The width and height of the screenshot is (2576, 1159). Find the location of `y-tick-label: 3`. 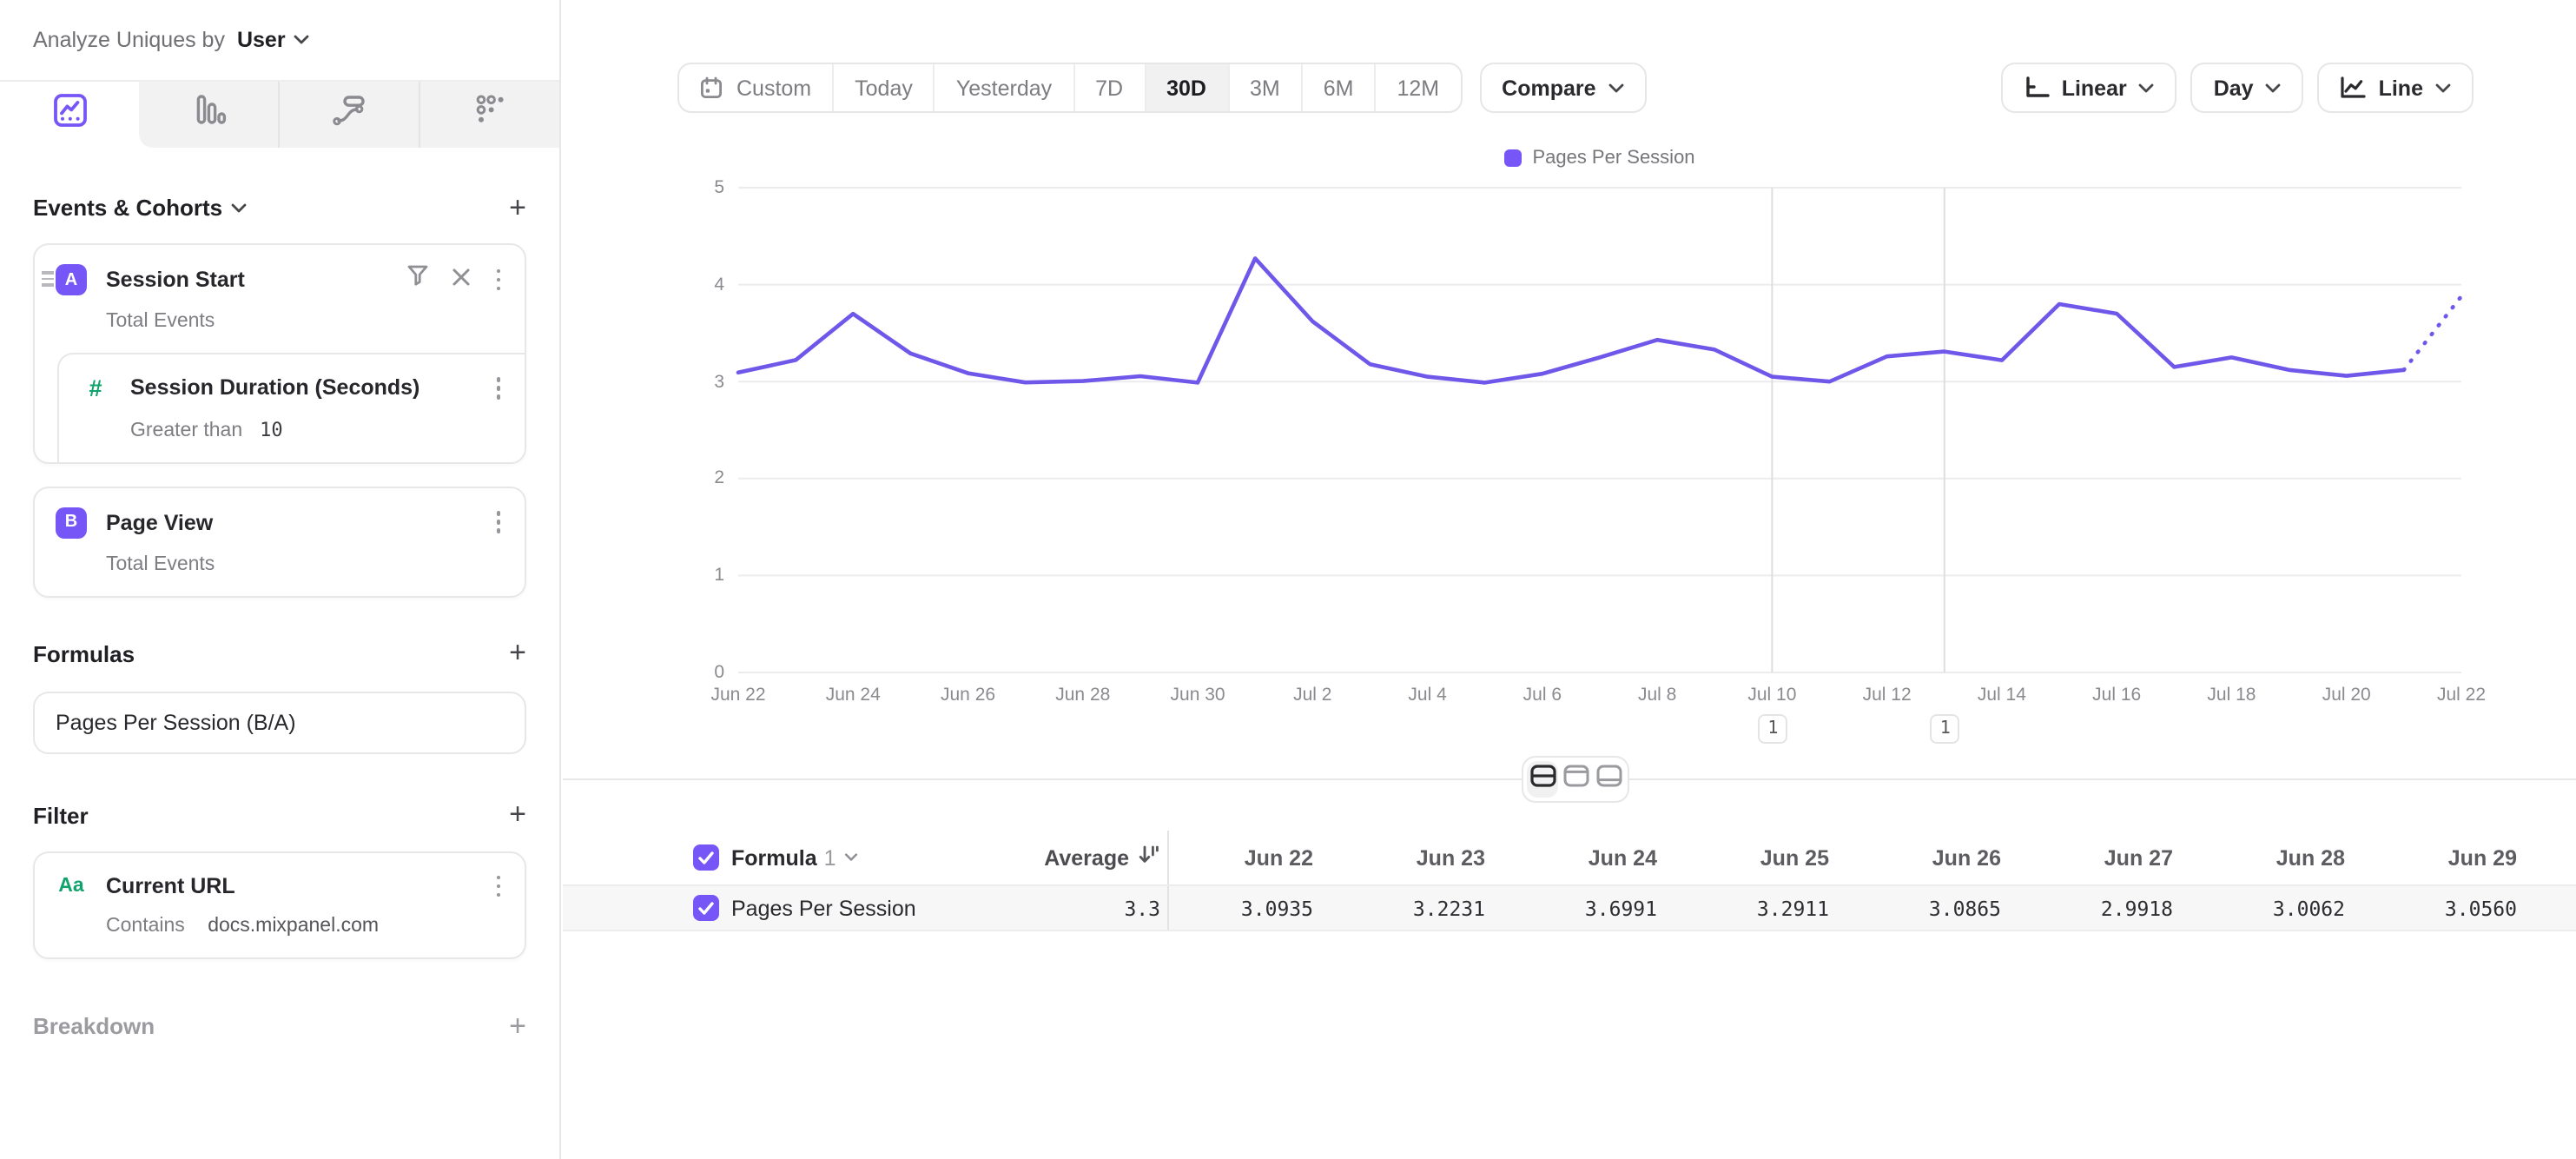

y-tick-label: 3 is located at coordinates (719, 382).